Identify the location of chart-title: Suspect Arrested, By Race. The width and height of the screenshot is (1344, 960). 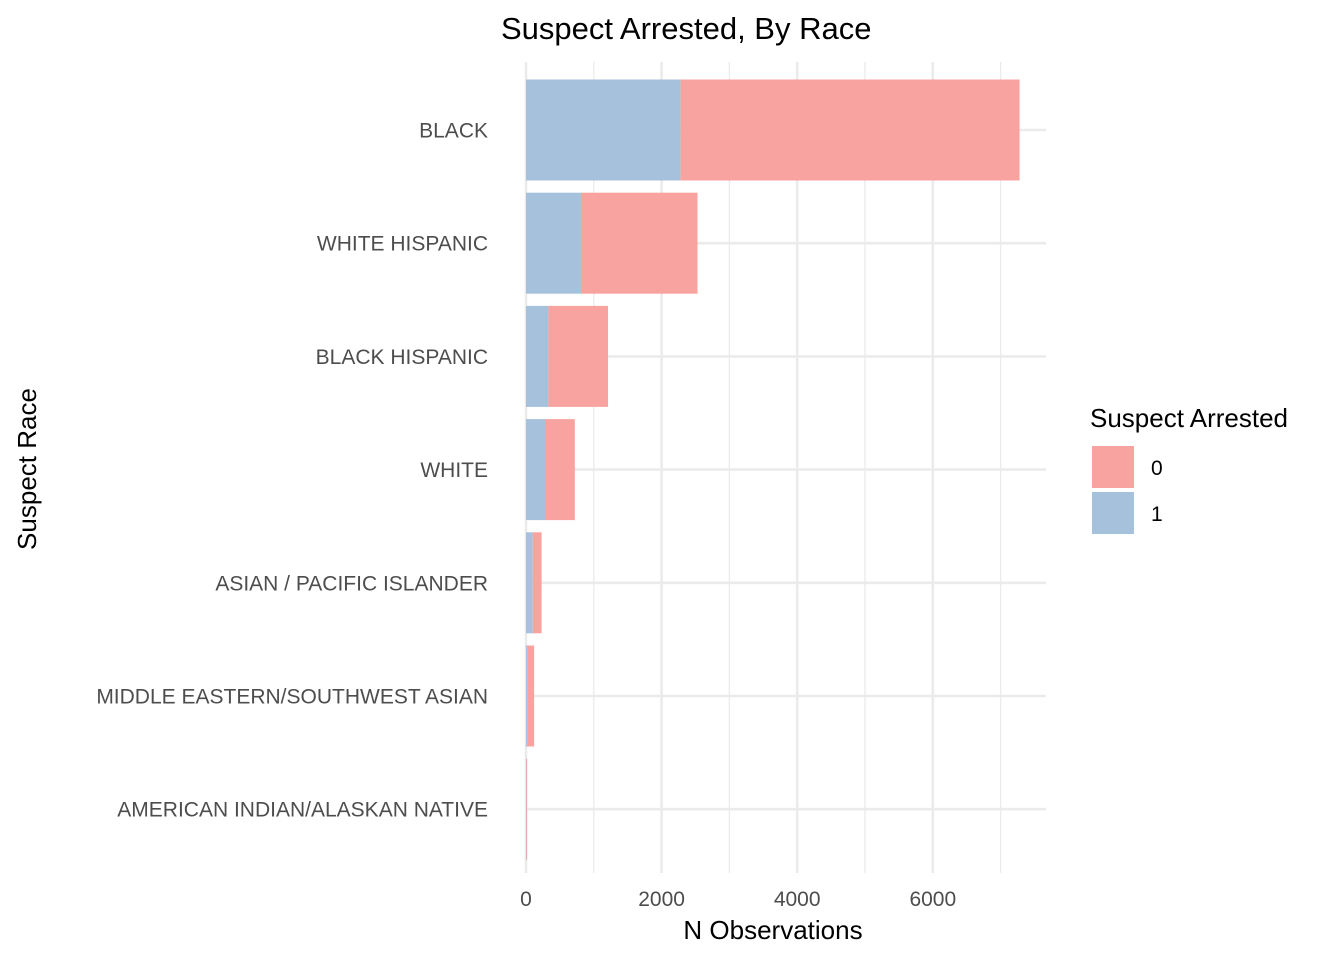
(686, 28).